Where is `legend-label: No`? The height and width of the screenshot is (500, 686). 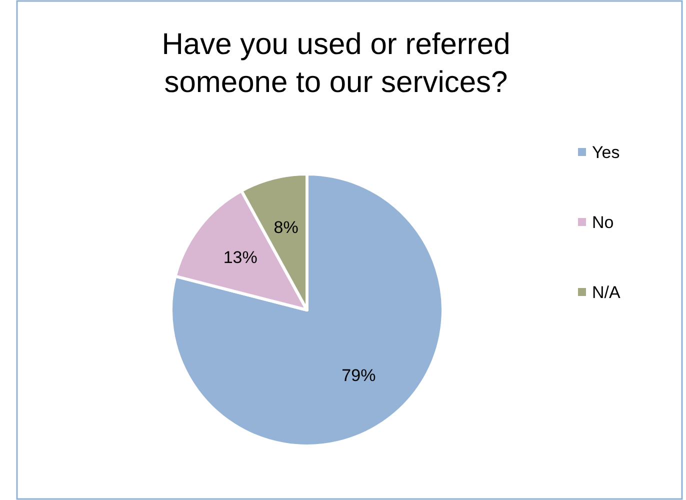
legend-label: No is located at coordinates (603, 222).